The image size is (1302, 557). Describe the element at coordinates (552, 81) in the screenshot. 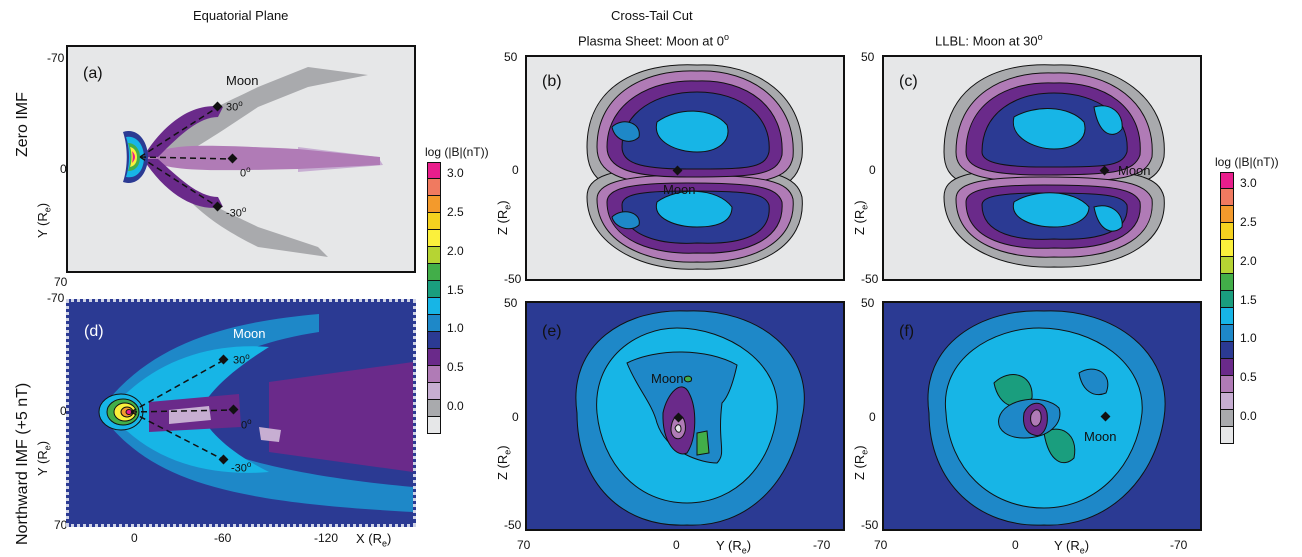

I see `panel-label-b: (b)` at that location.